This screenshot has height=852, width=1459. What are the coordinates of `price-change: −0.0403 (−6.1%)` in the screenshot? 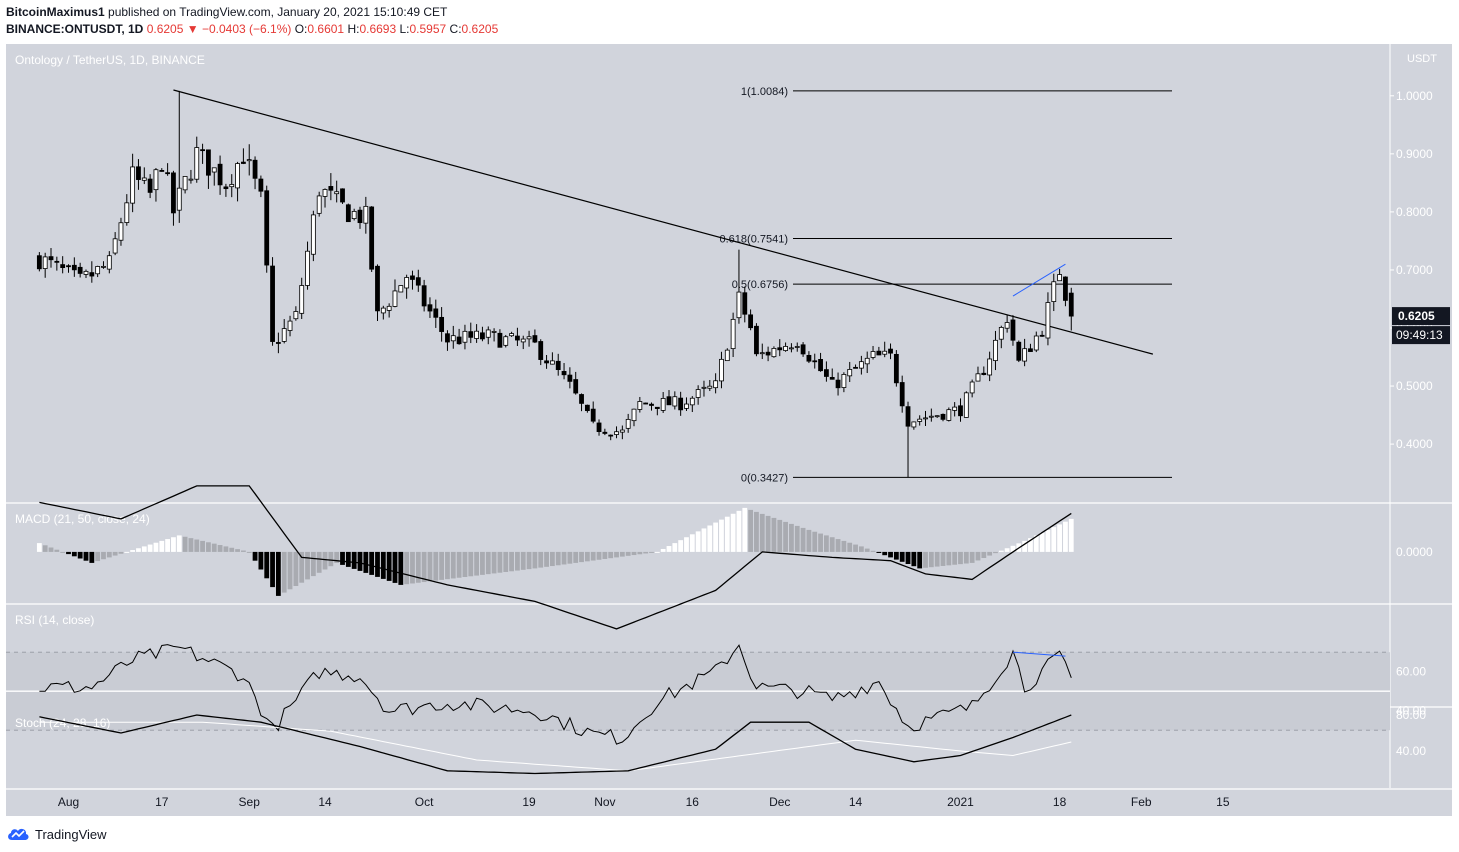 It's located at (246, 29).